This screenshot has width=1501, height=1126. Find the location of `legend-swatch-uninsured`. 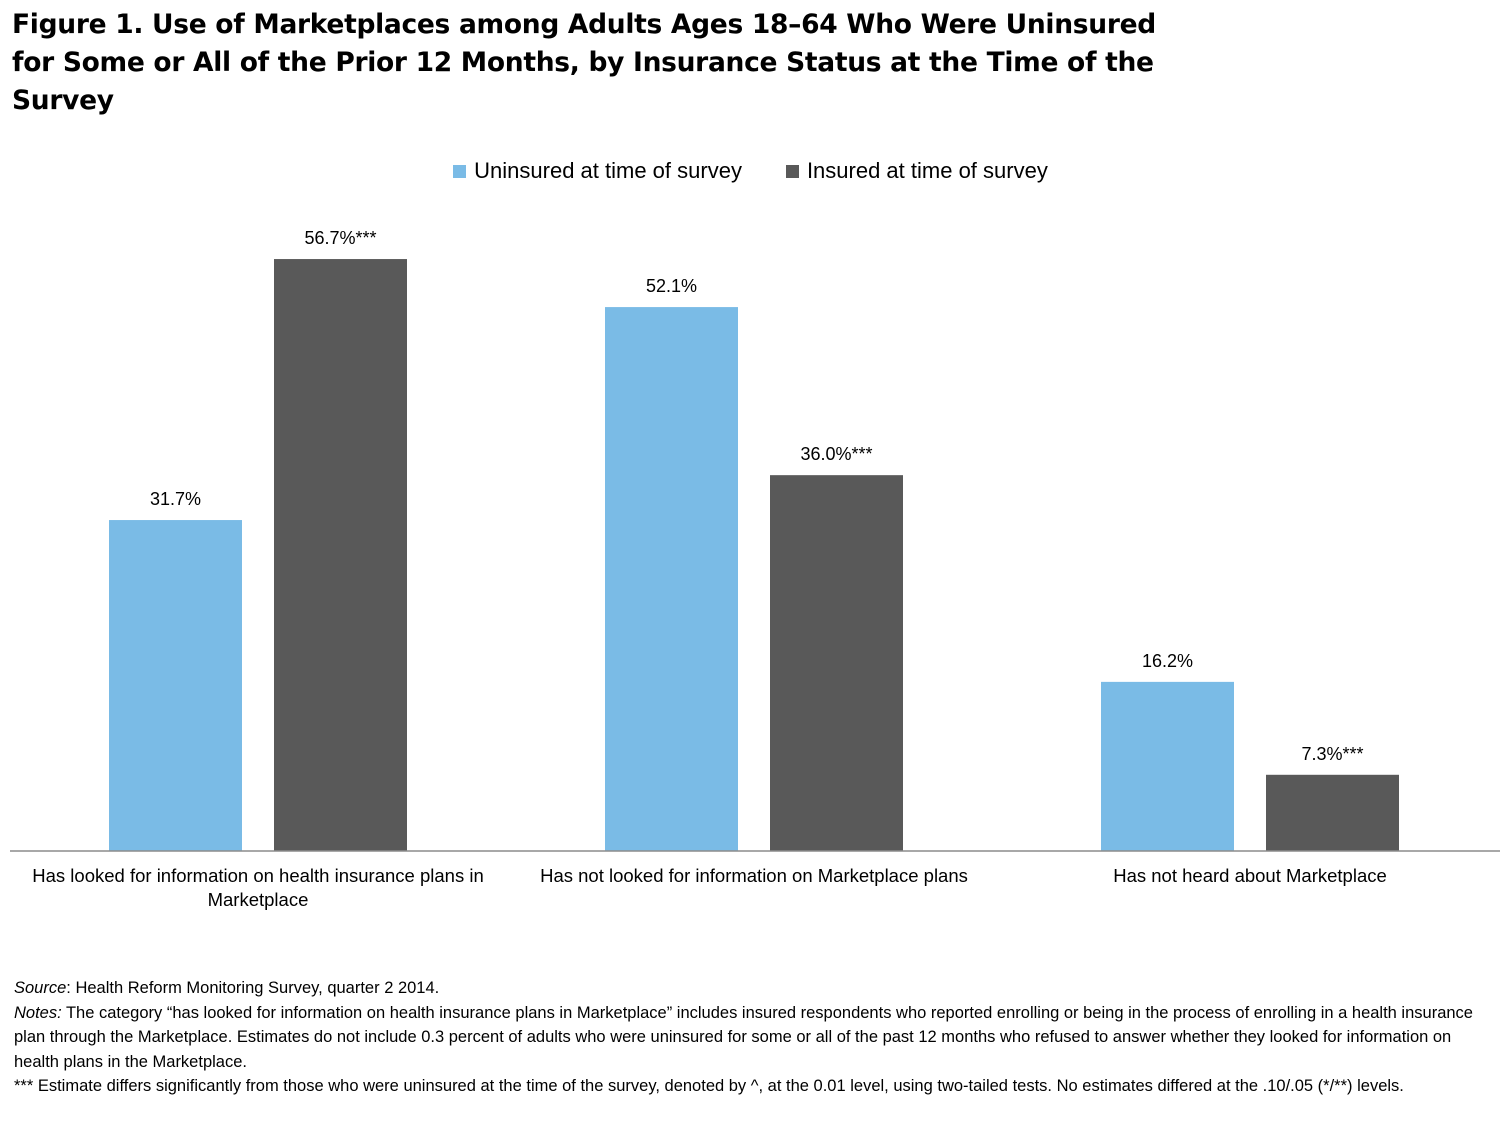

legend-swatch-uninsured is located at coordinates (460, 171).